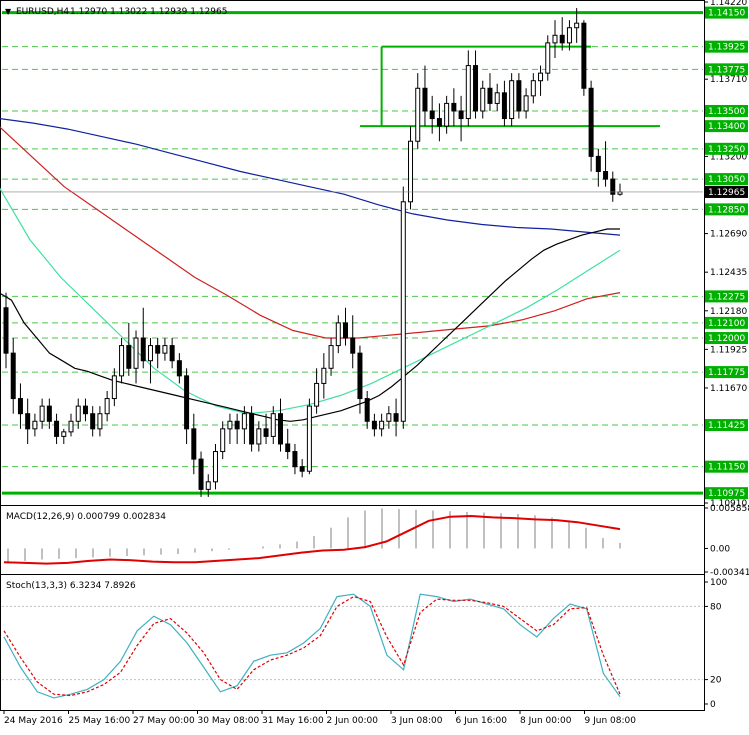  Describe the element at coordinates (417, 721) in the screenshot. I see `time-tick-label: 3 Jun 08:00` at that location.